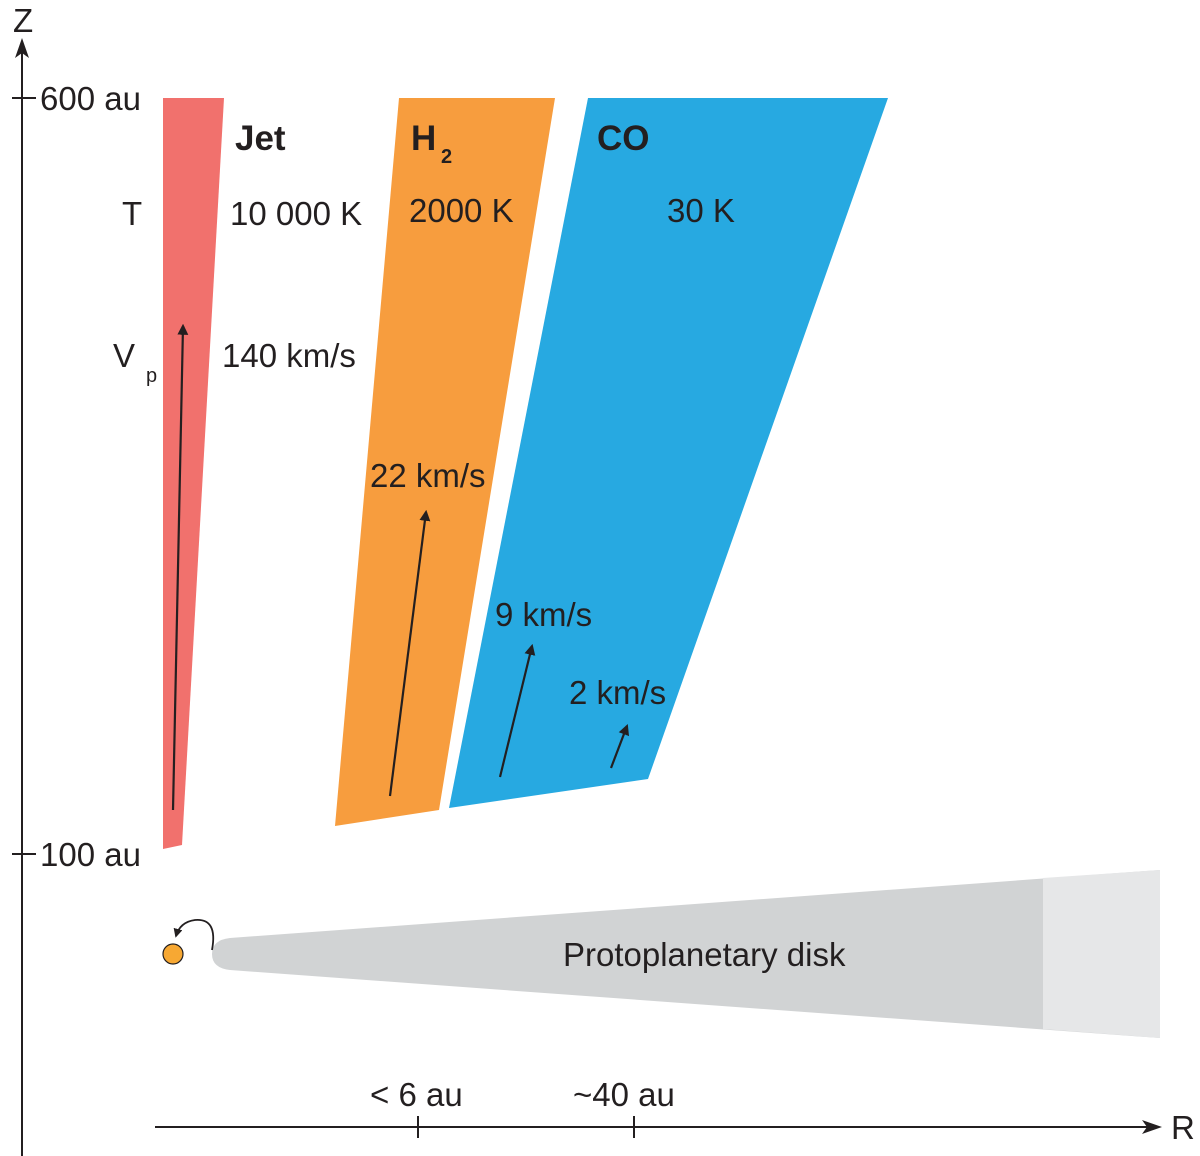  Describe the element at coordinates (423, 138) in the screenshot. I see `h2-title: H` at that location.